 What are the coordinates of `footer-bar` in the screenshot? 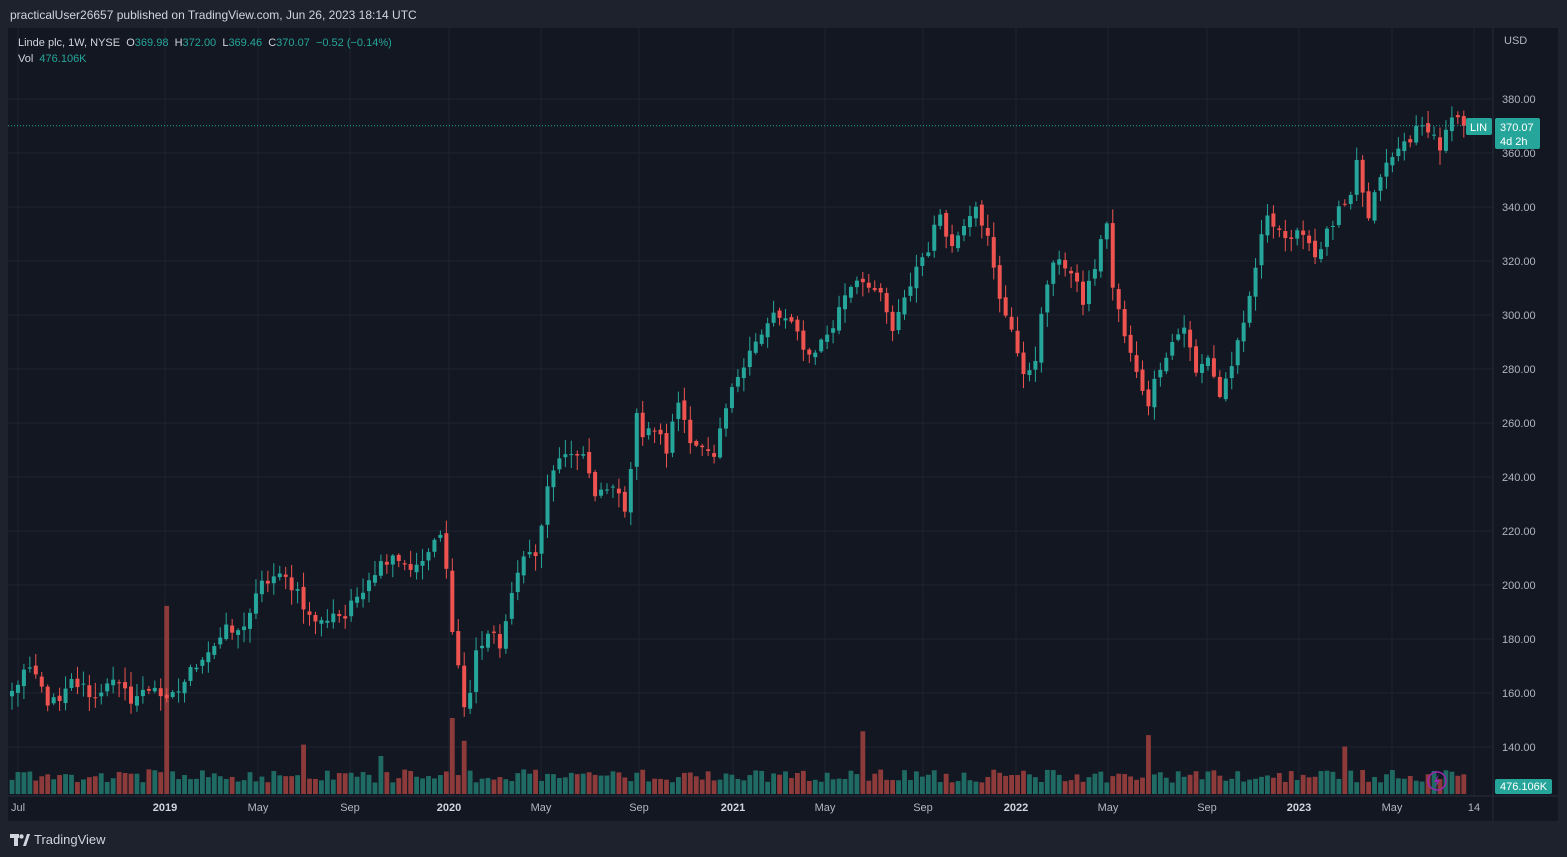 It's located at (783, 839).